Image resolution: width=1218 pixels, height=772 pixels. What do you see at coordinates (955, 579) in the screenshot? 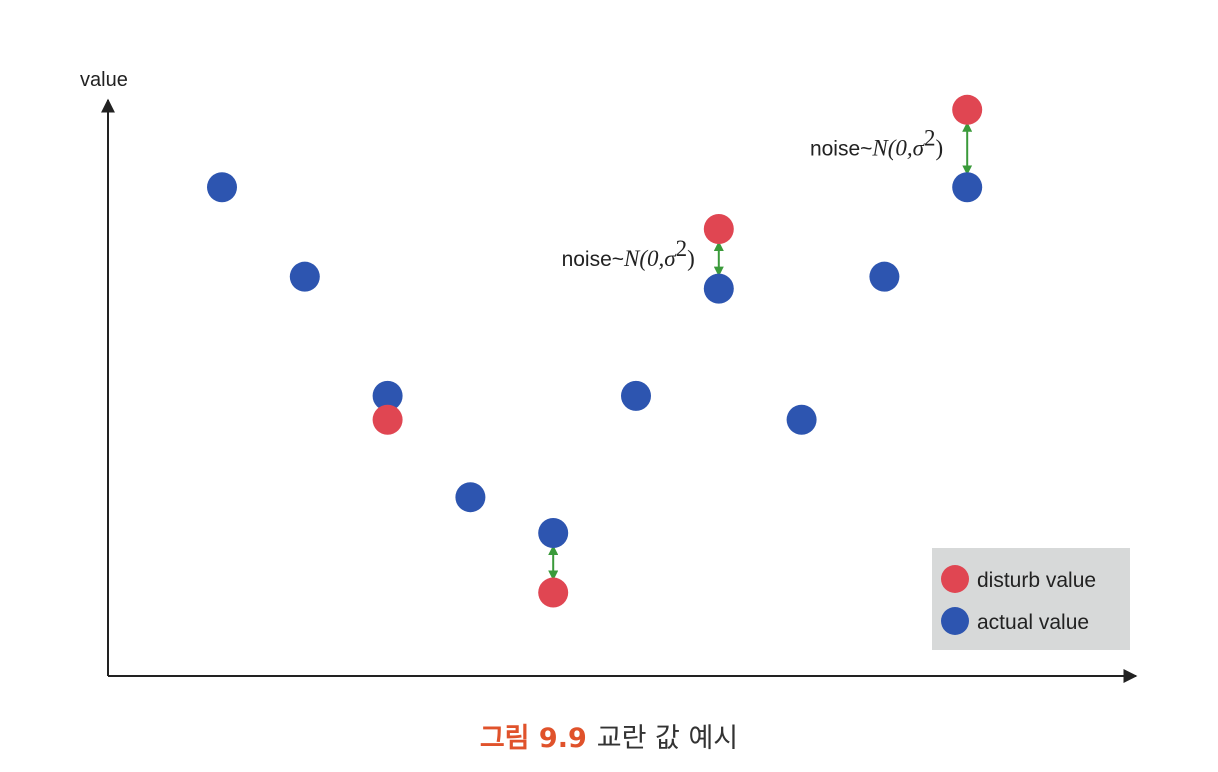
I see `legend-marker-disturb` at bounding box center [955, 579].